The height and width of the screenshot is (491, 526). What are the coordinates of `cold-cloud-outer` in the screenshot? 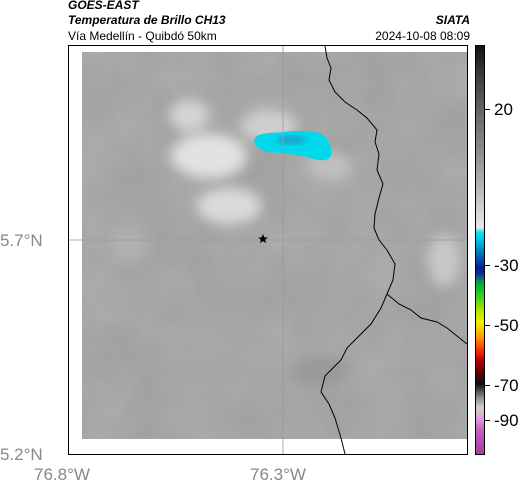 It's located at (293, 145).